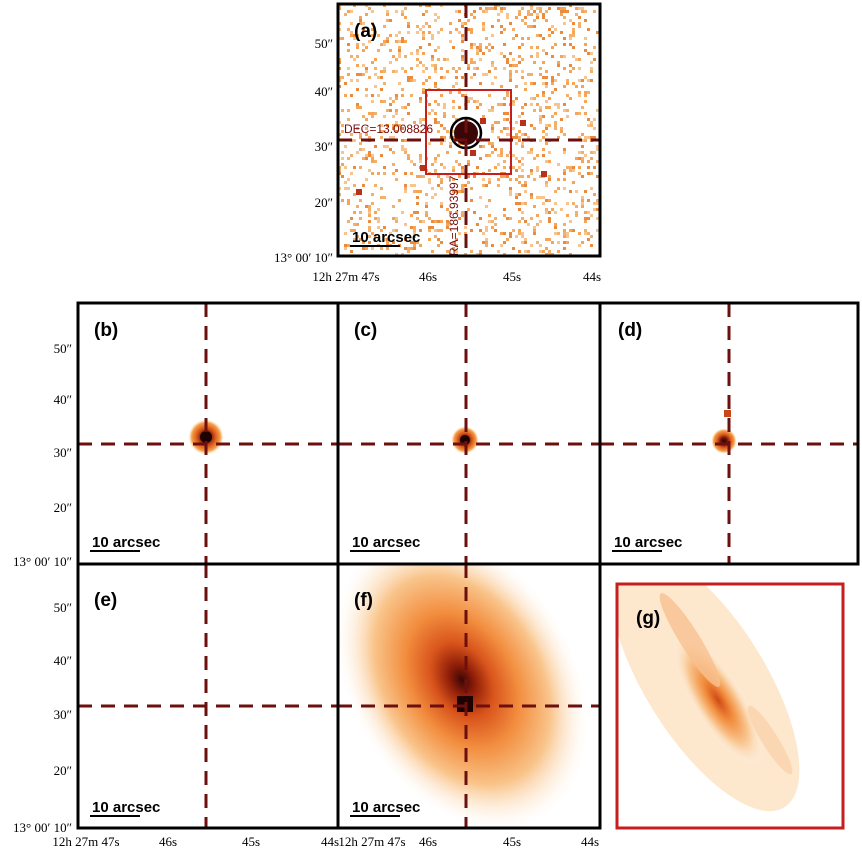  What do you see at coordinates (345, 276) in the screenshot?
I see `panel-a-xtick-47: 12h 27m 47s` at bounding box center [345, 276].